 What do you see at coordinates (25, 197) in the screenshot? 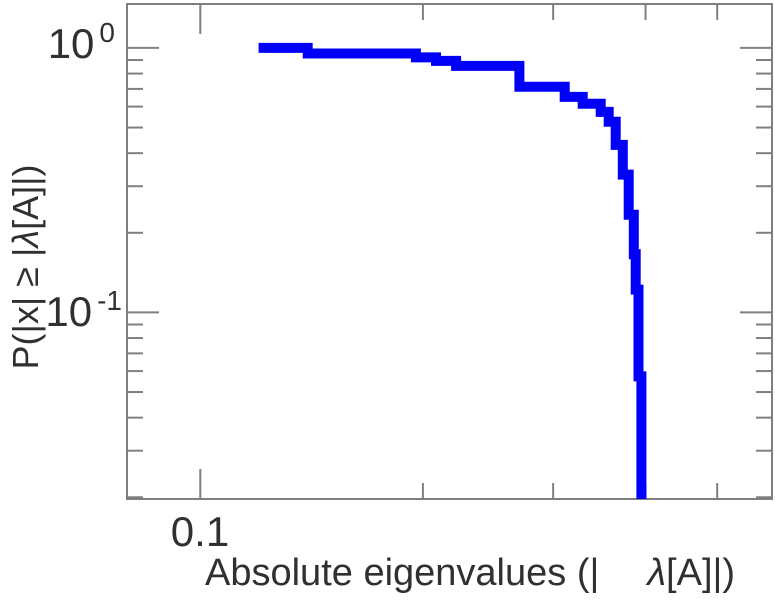
I see `y-axis-title-suffix: [A]|)` at bounding box center [25, 197].